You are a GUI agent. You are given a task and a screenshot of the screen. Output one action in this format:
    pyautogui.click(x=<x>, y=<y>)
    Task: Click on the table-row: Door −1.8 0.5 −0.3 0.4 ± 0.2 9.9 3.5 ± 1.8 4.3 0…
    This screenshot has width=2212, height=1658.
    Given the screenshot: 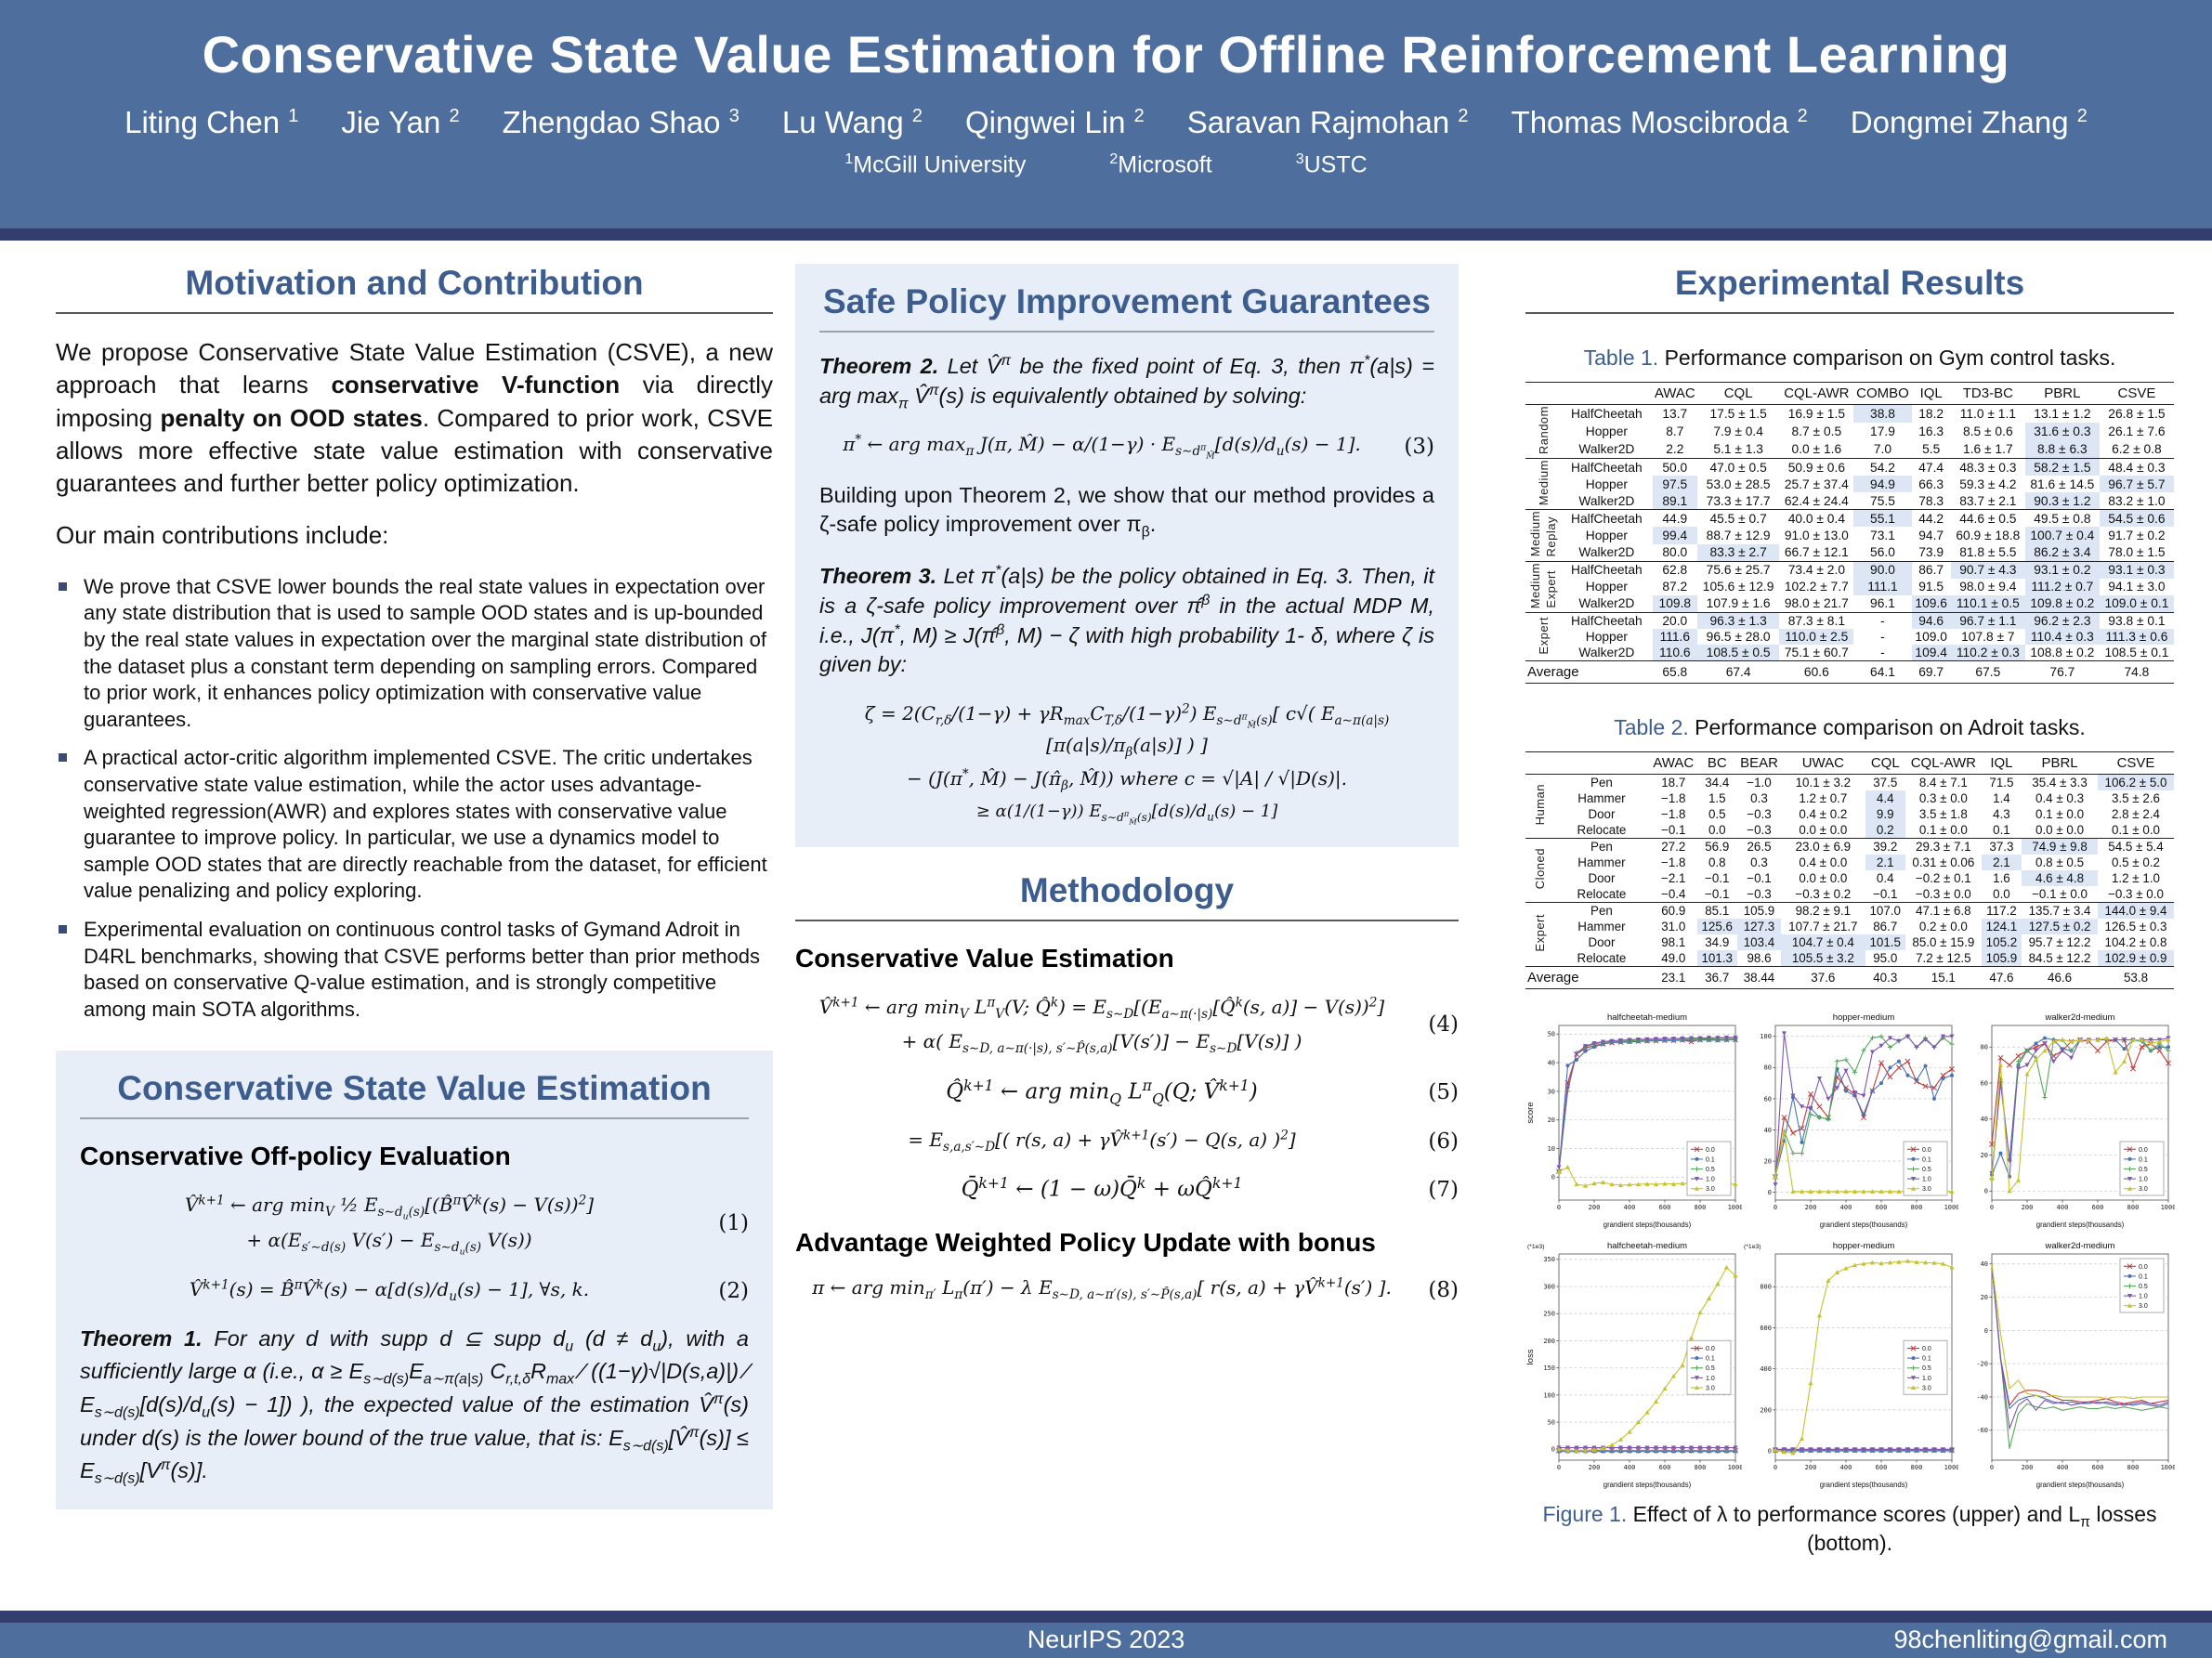 What is the action you would take?
    pyautogui.click(x=1849, y=813)
    